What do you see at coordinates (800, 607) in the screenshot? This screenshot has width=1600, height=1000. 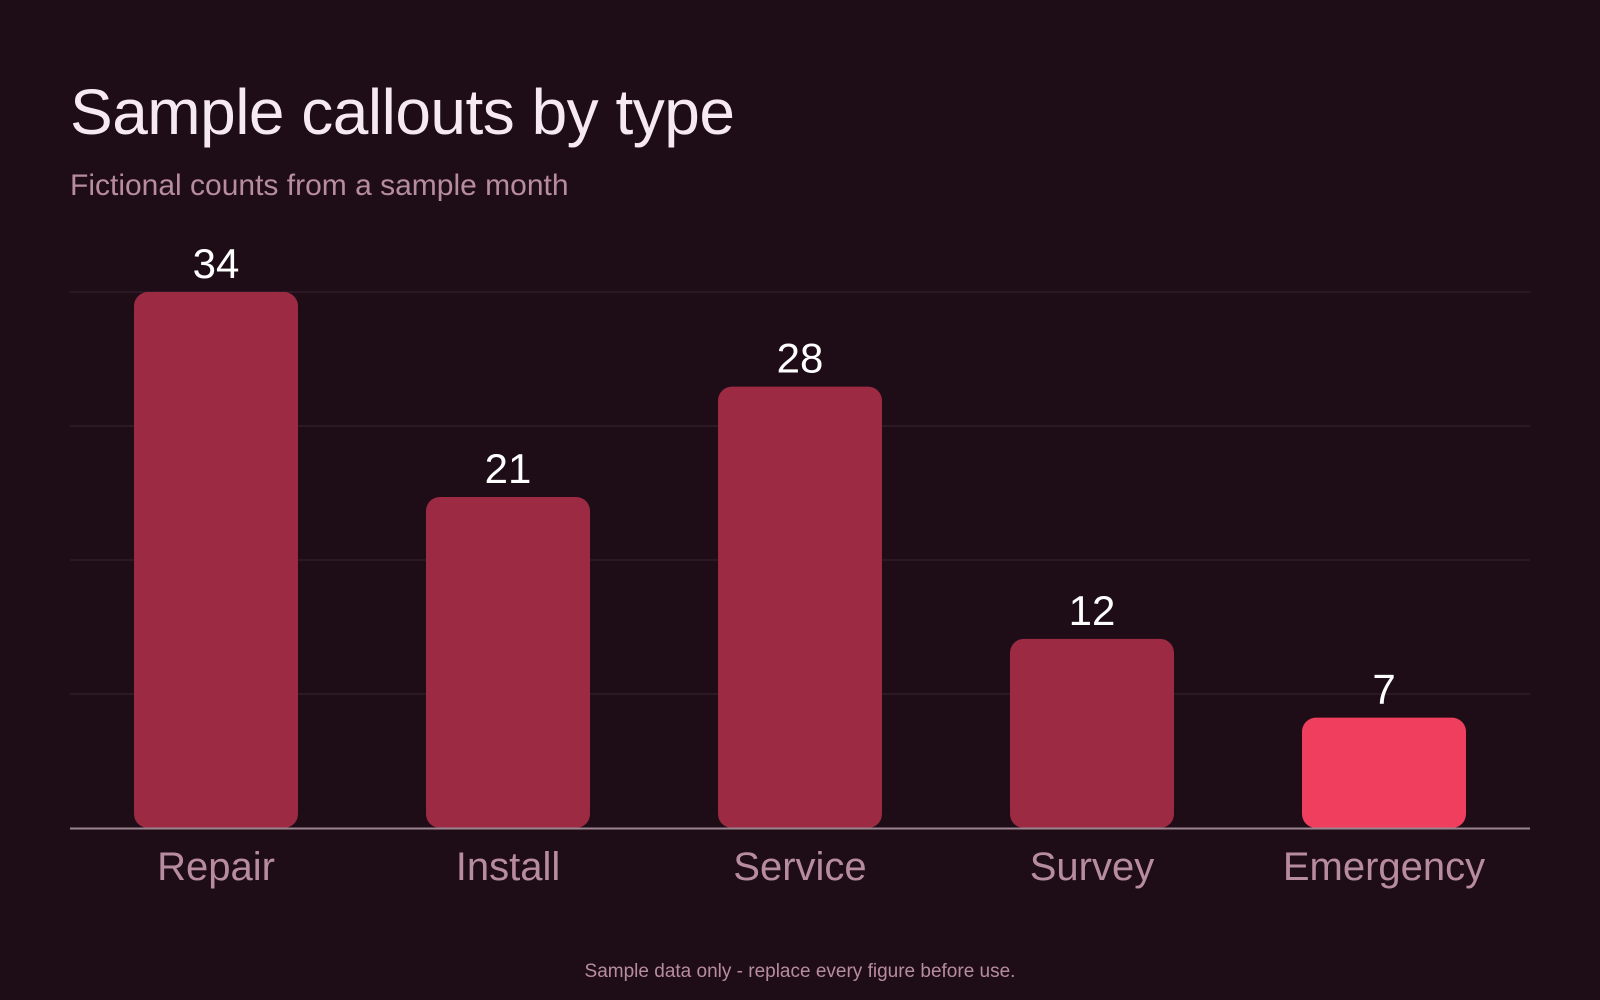 I see `bar-service` at bounding box center [800, 607].